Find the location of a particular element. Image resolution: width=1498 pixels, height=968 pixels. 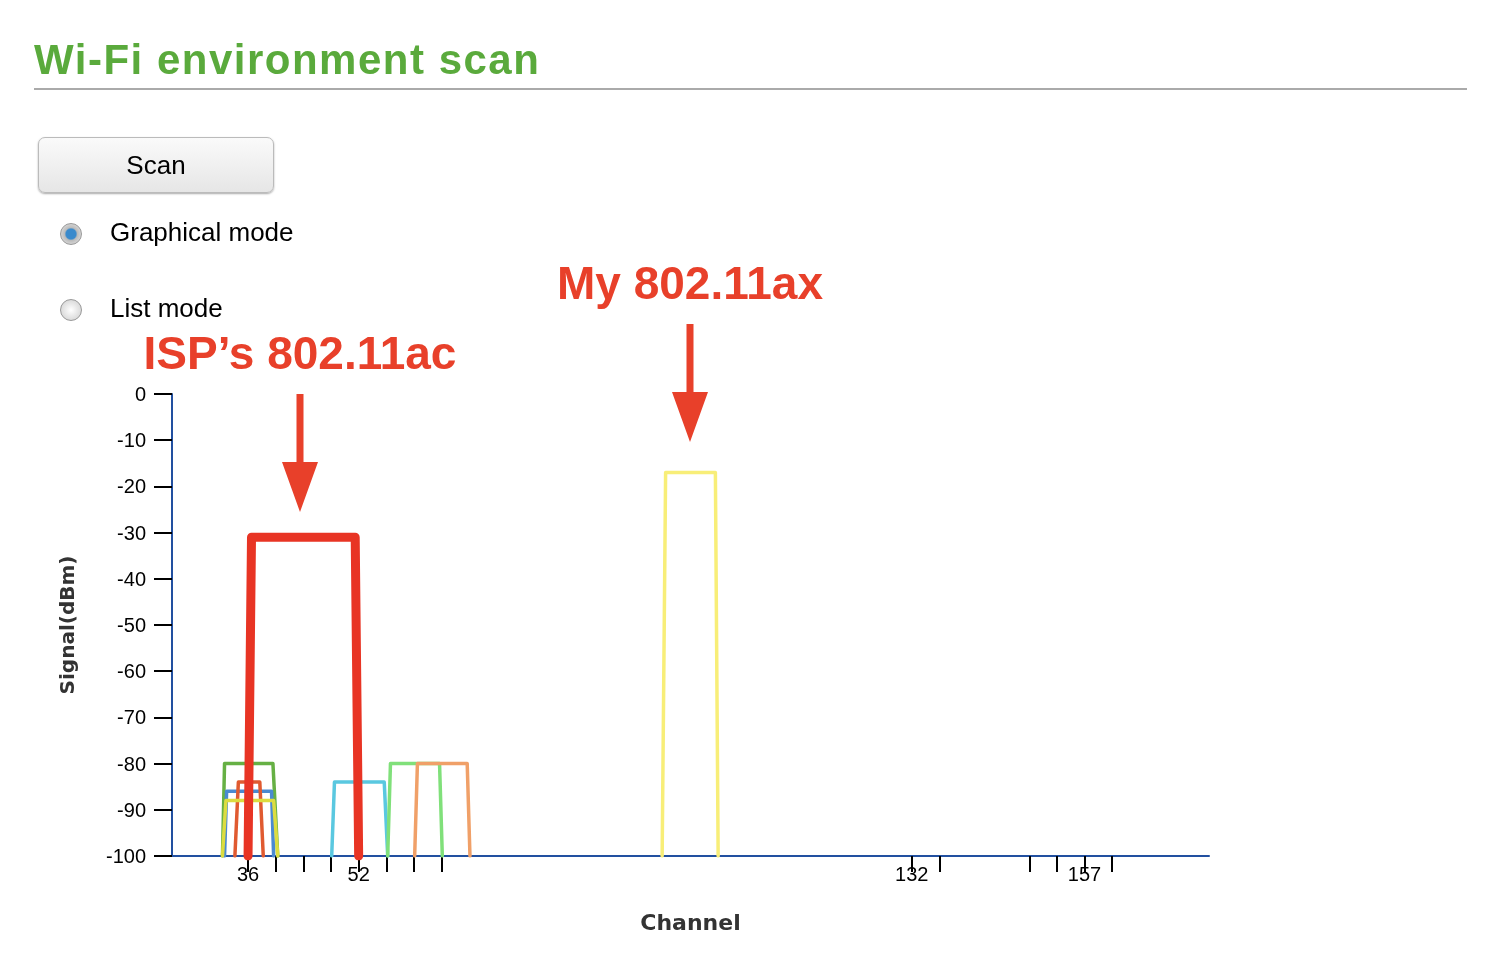

y-tick-label: -100 is located at coordinates (125, 856).